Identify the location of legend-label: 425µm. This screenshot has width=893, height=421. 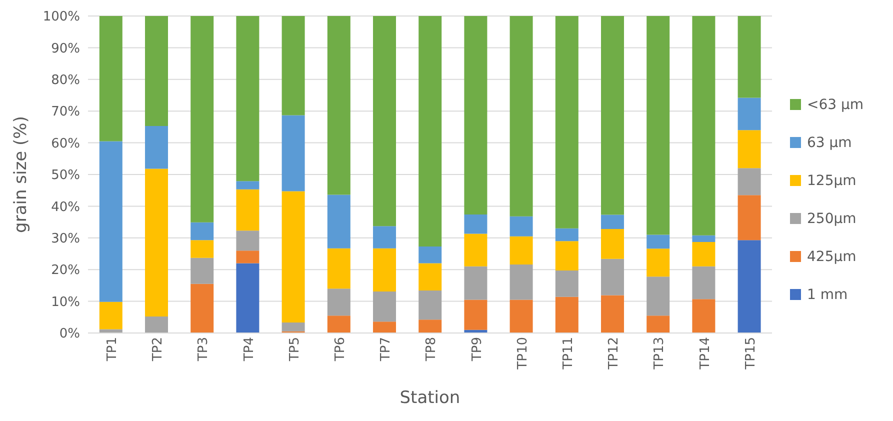
(831, 256).